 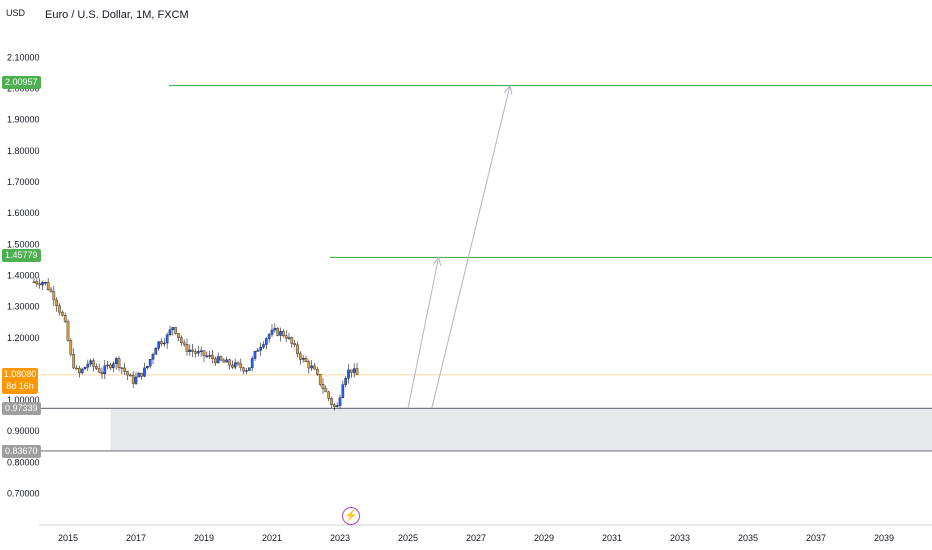 What do you see at coordinates (884, 538) in the screenshot?
I see `x-tick-label: 2039` at bounding box center [884, 538].